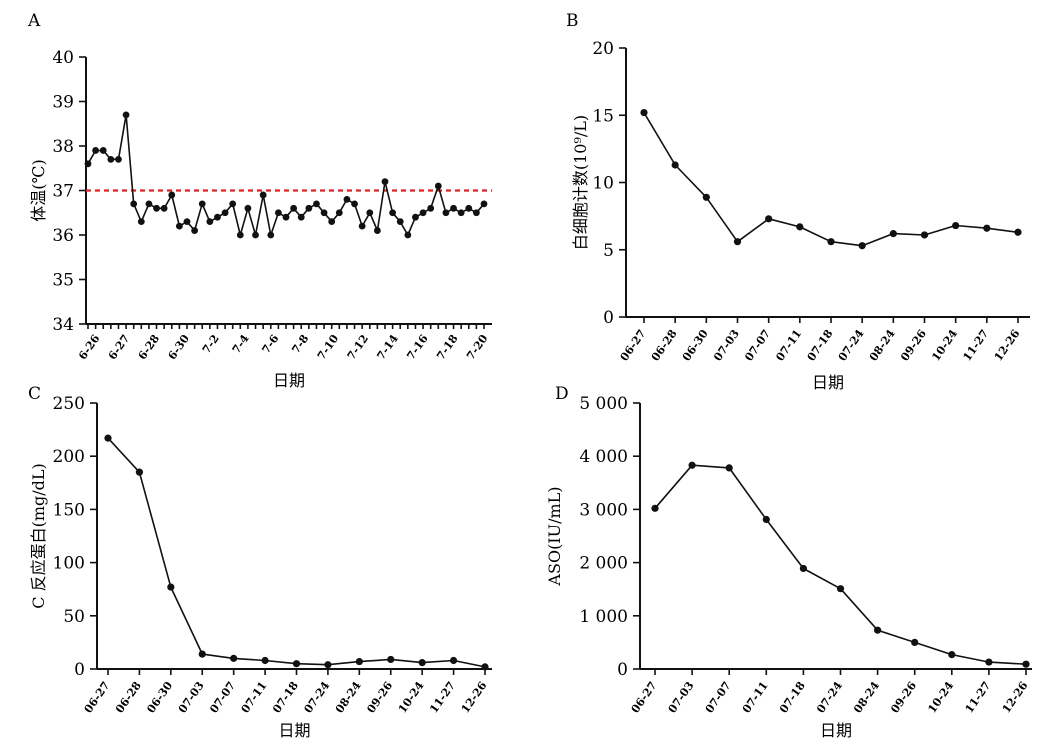 This screenshot has height=753, width=1058. I want to click on y-tick-label: 40, so click(63, 58).